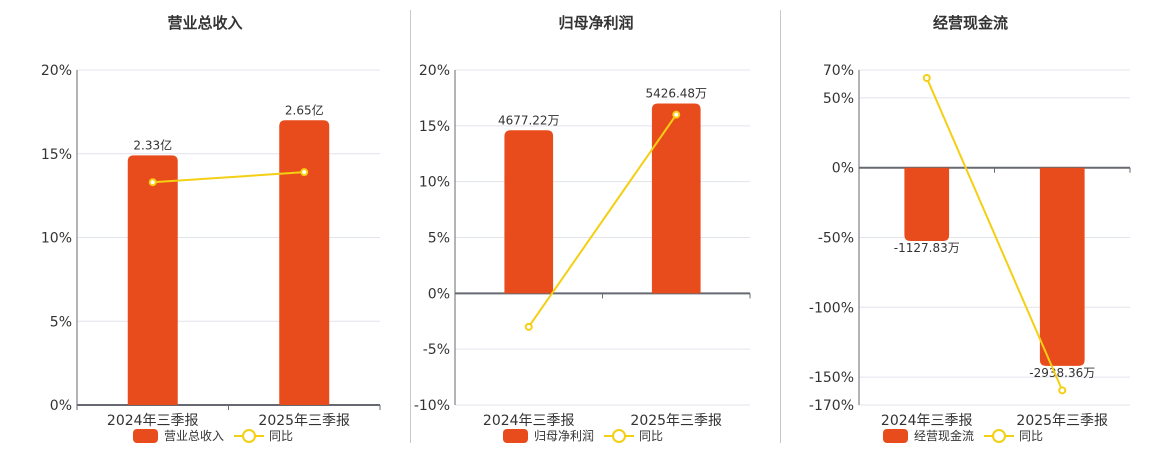 Image resolution: width=1160 pixels, height=450 pixels. Describe the element at coordinates (304, 109) in the screenshot. I see `bar-value-label: 2.65亿` at that location.